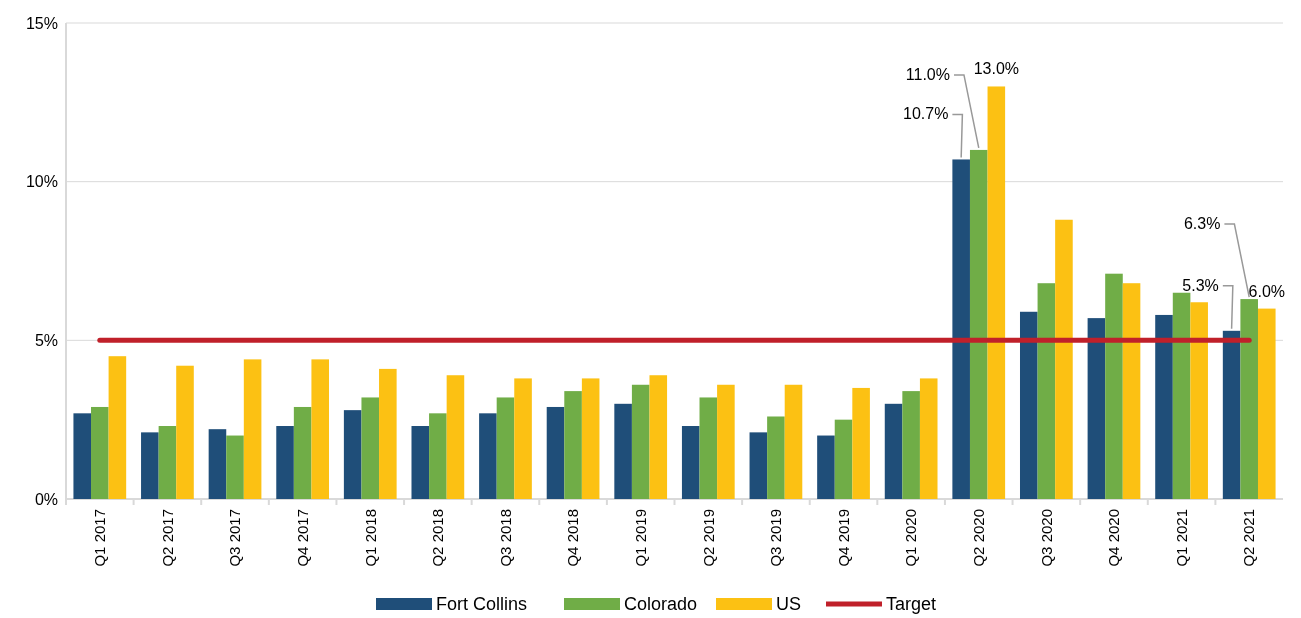 This screenshot has width=1301, height=618. What do you see at coordinates (100, 538) in the screenshot?
I see `x-tick-label: Q1 2017` at bounding box center [100, 538].